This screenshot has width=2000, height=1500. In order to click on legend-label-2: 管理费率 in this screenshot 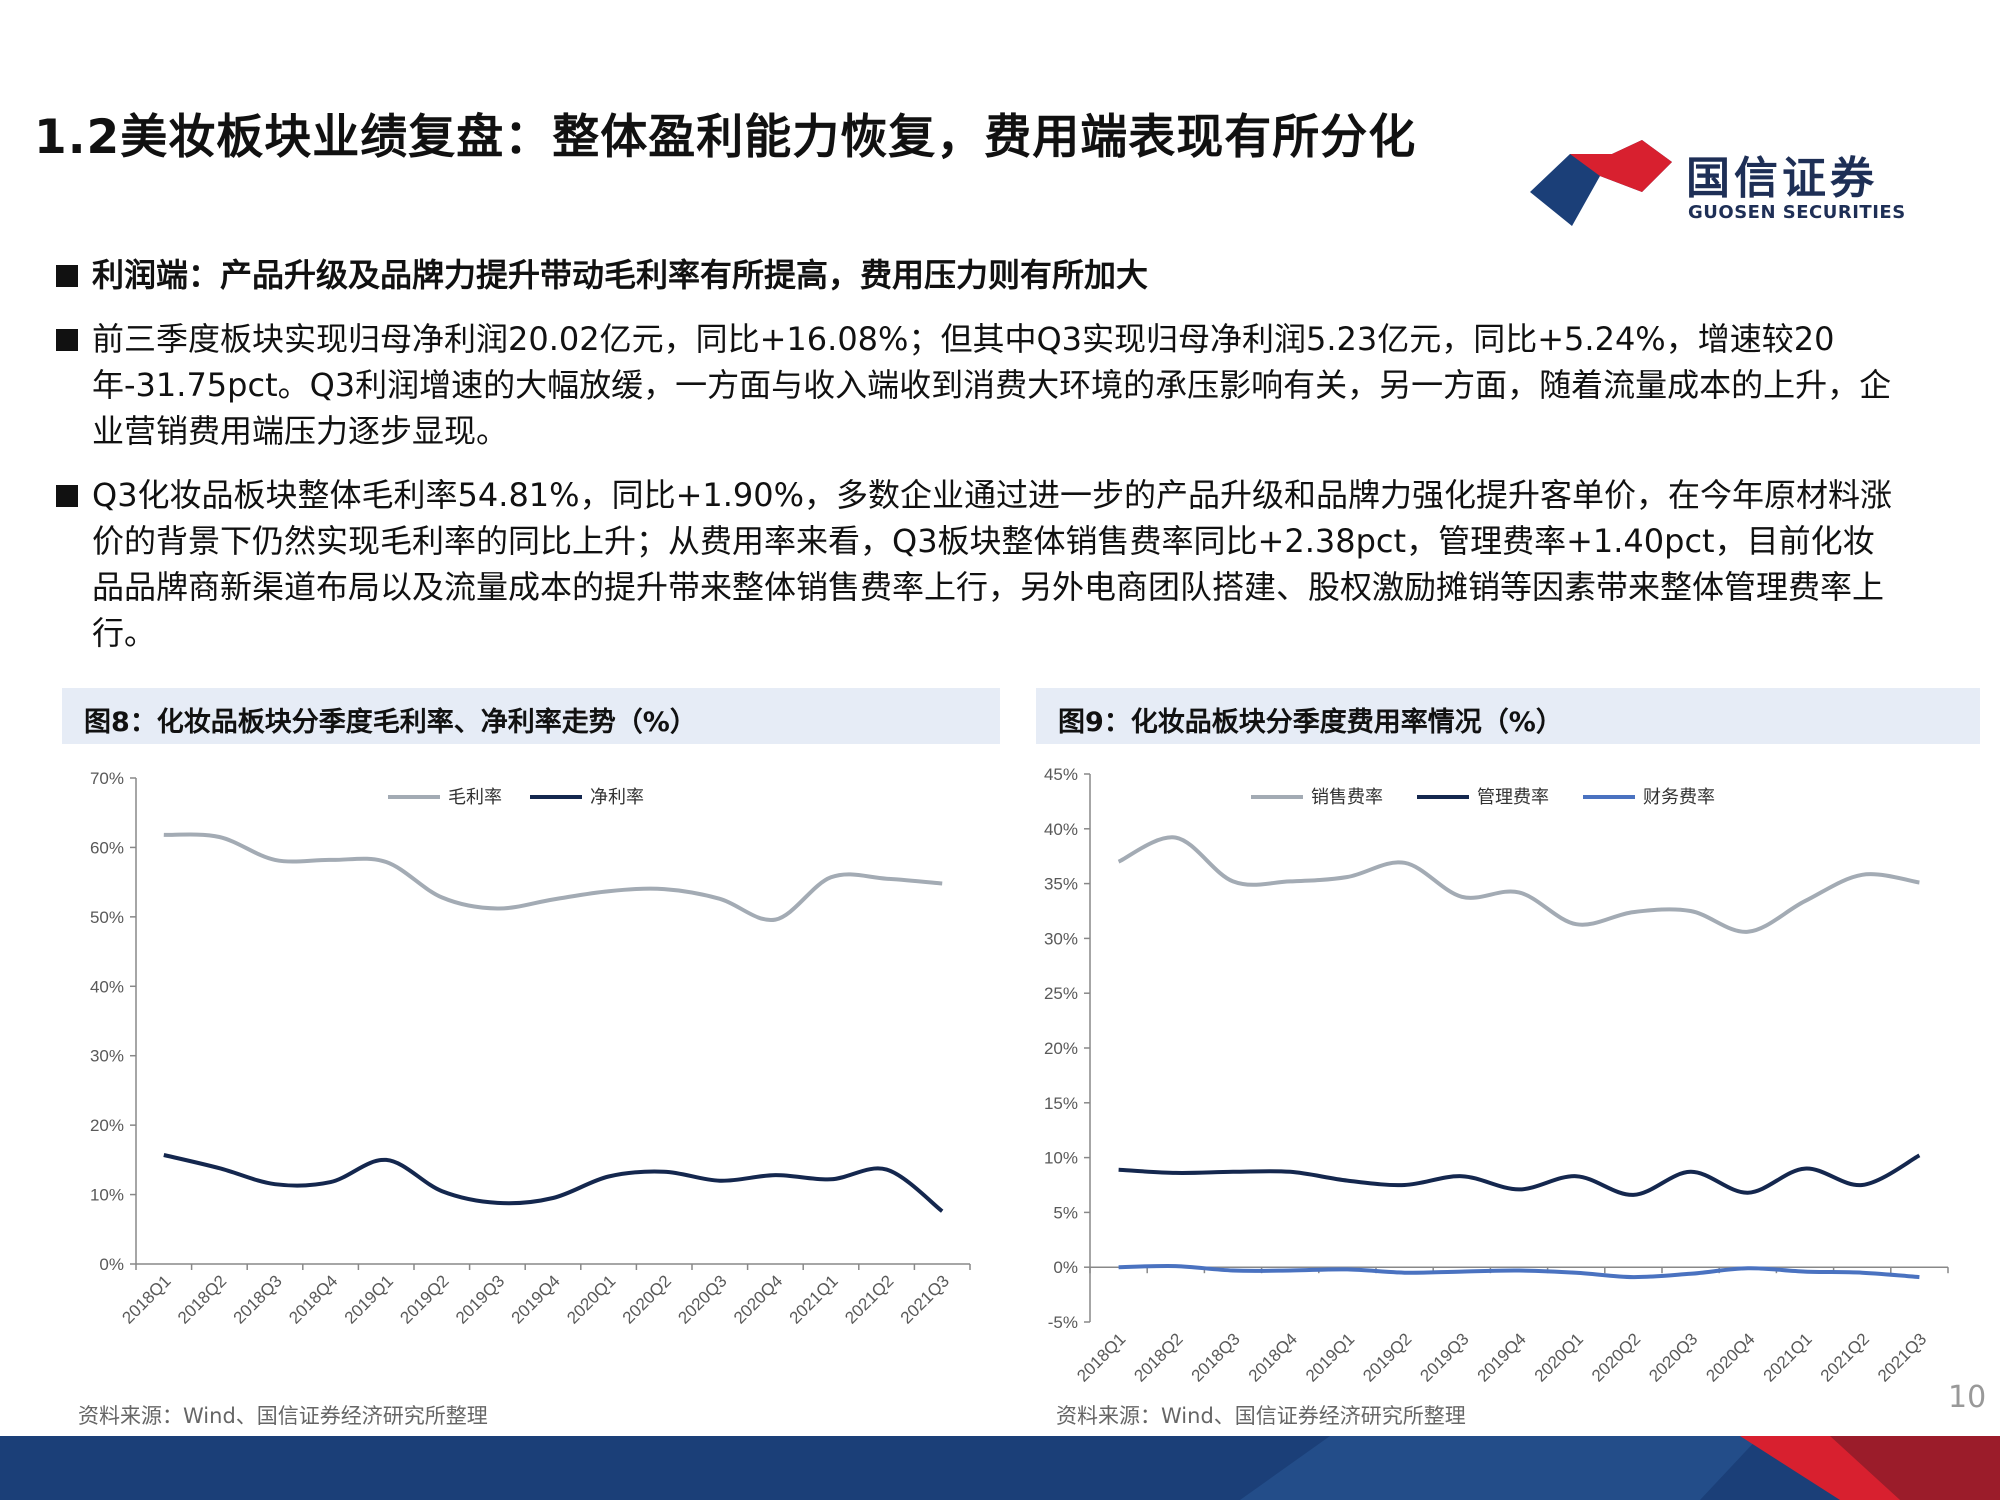, I will do `click(1513, 797)`.